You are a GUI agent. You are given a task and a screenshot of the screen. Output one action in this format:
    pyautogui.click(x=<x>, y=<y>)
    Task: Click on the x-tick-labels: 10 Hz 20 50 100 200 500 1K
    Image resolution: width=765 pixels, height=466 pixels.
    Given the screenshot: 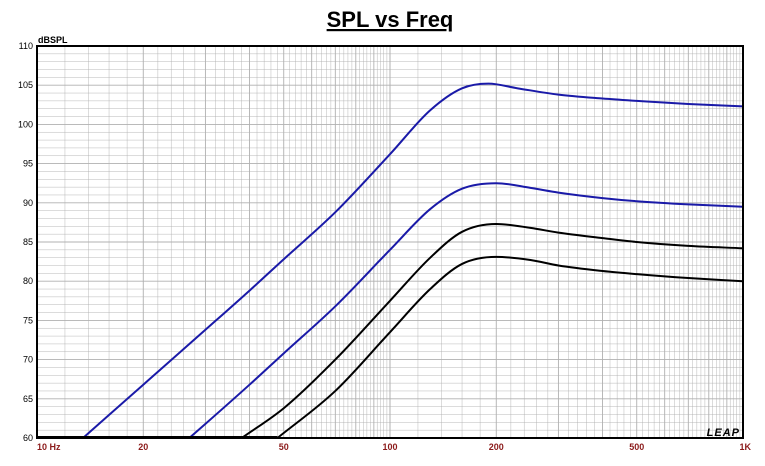 What is the action you would take?
    pyautogui.click(x=394, y=447)
    